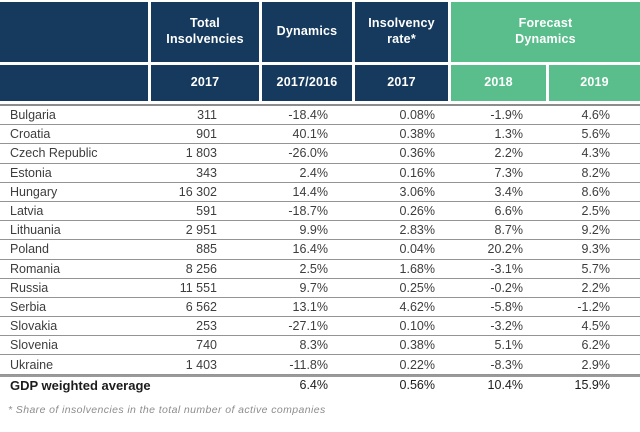  What do you see at coordinates (596, 134) in the screenshot?
I see `cell-forecast-2019: 5.6%` at bounding box center [596, 134].